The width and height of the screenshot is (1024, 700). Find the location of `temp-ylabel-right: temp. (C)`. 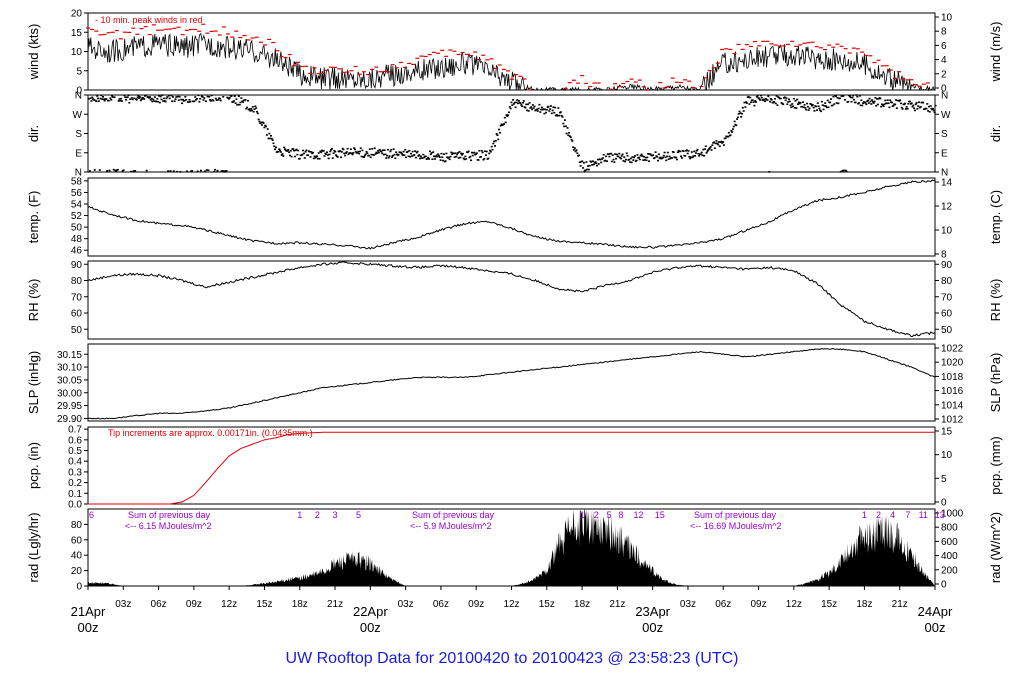

temp-ylabel-right: temp. (C) is located at coordinates (995, 217).